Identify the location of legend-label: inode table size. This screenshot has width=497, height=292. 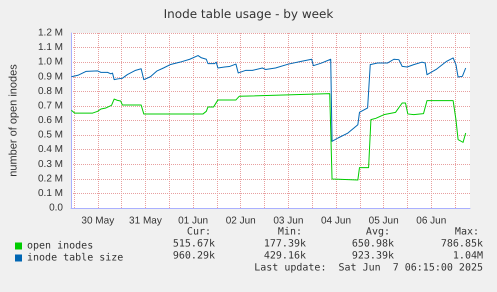
(75, 258).